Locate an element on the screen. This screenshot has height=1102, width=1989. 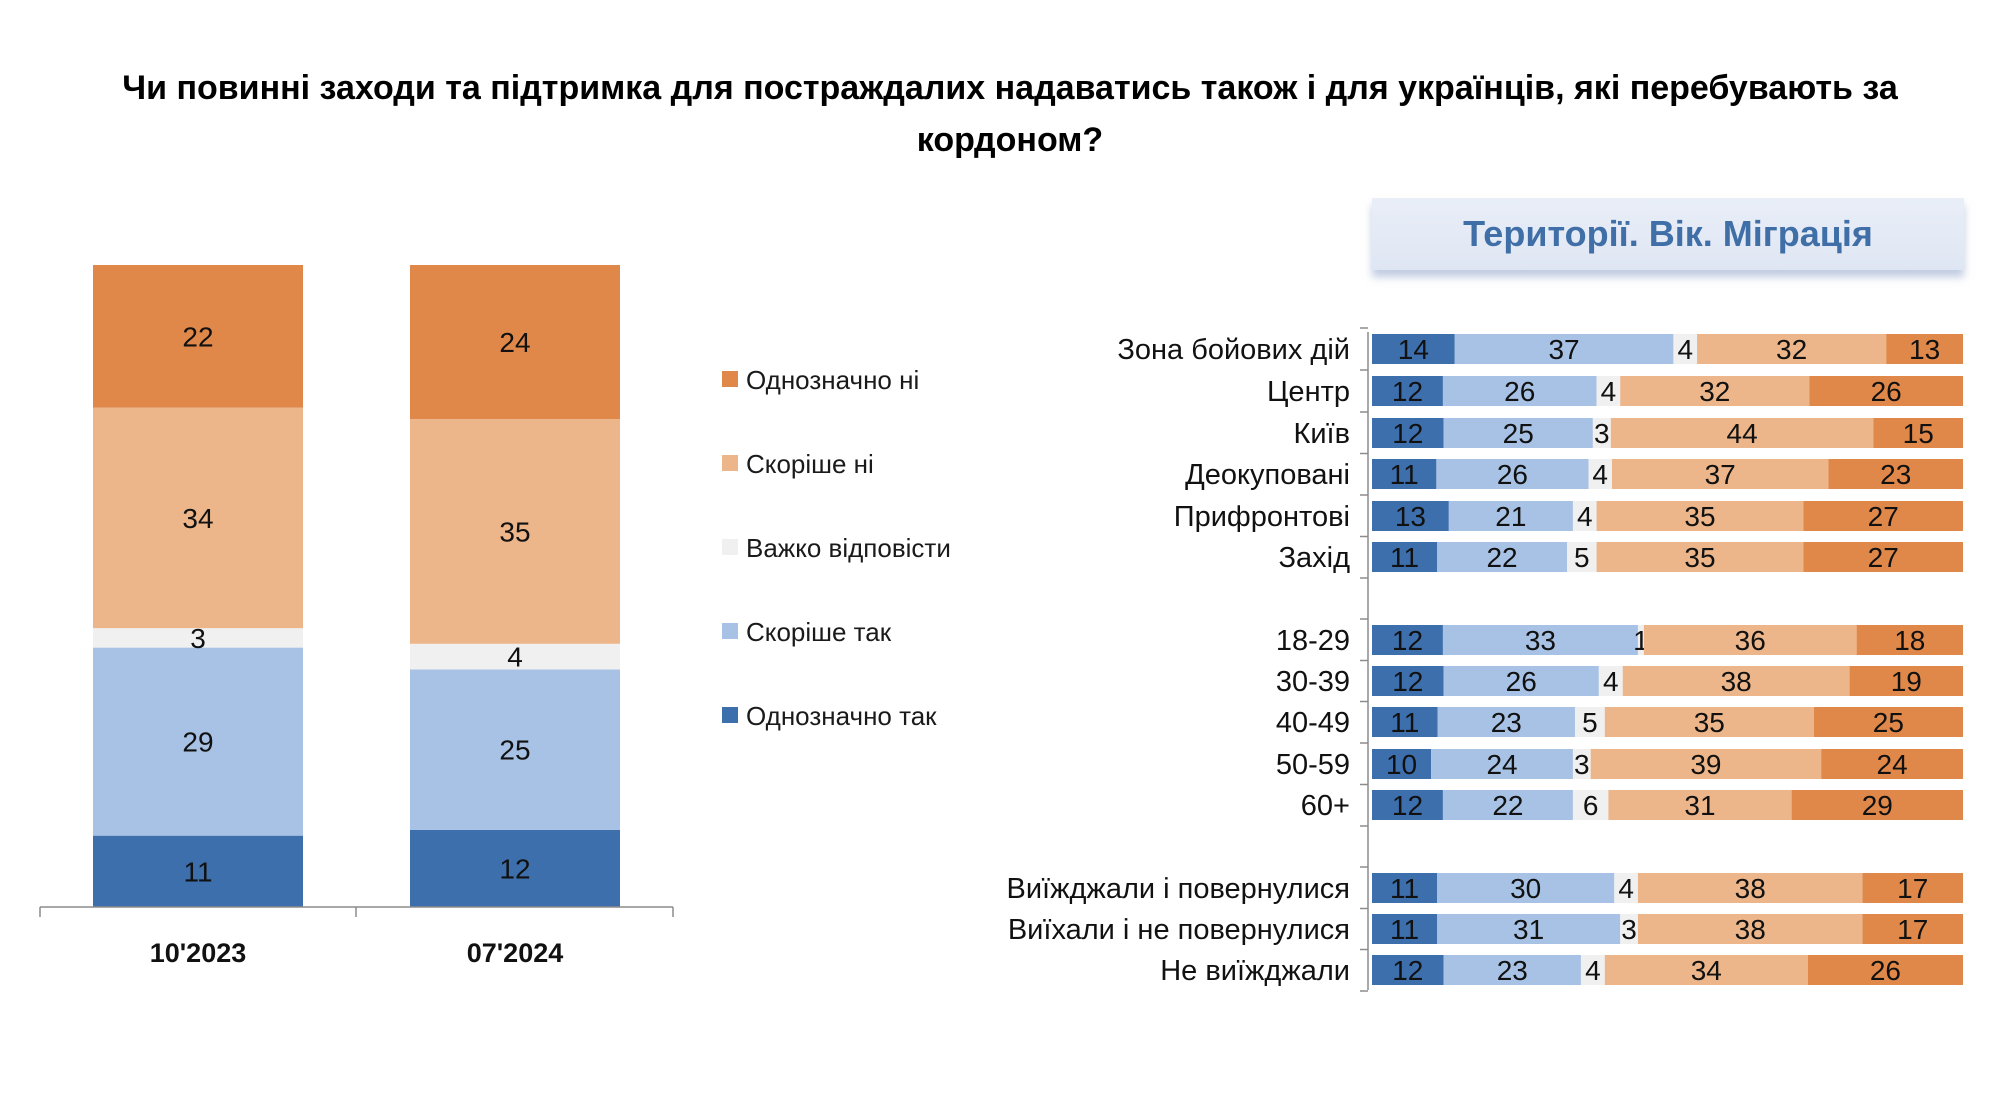
hbar-label-40-49-скоріше-так: 23 is located at coordinates (1506, 722).